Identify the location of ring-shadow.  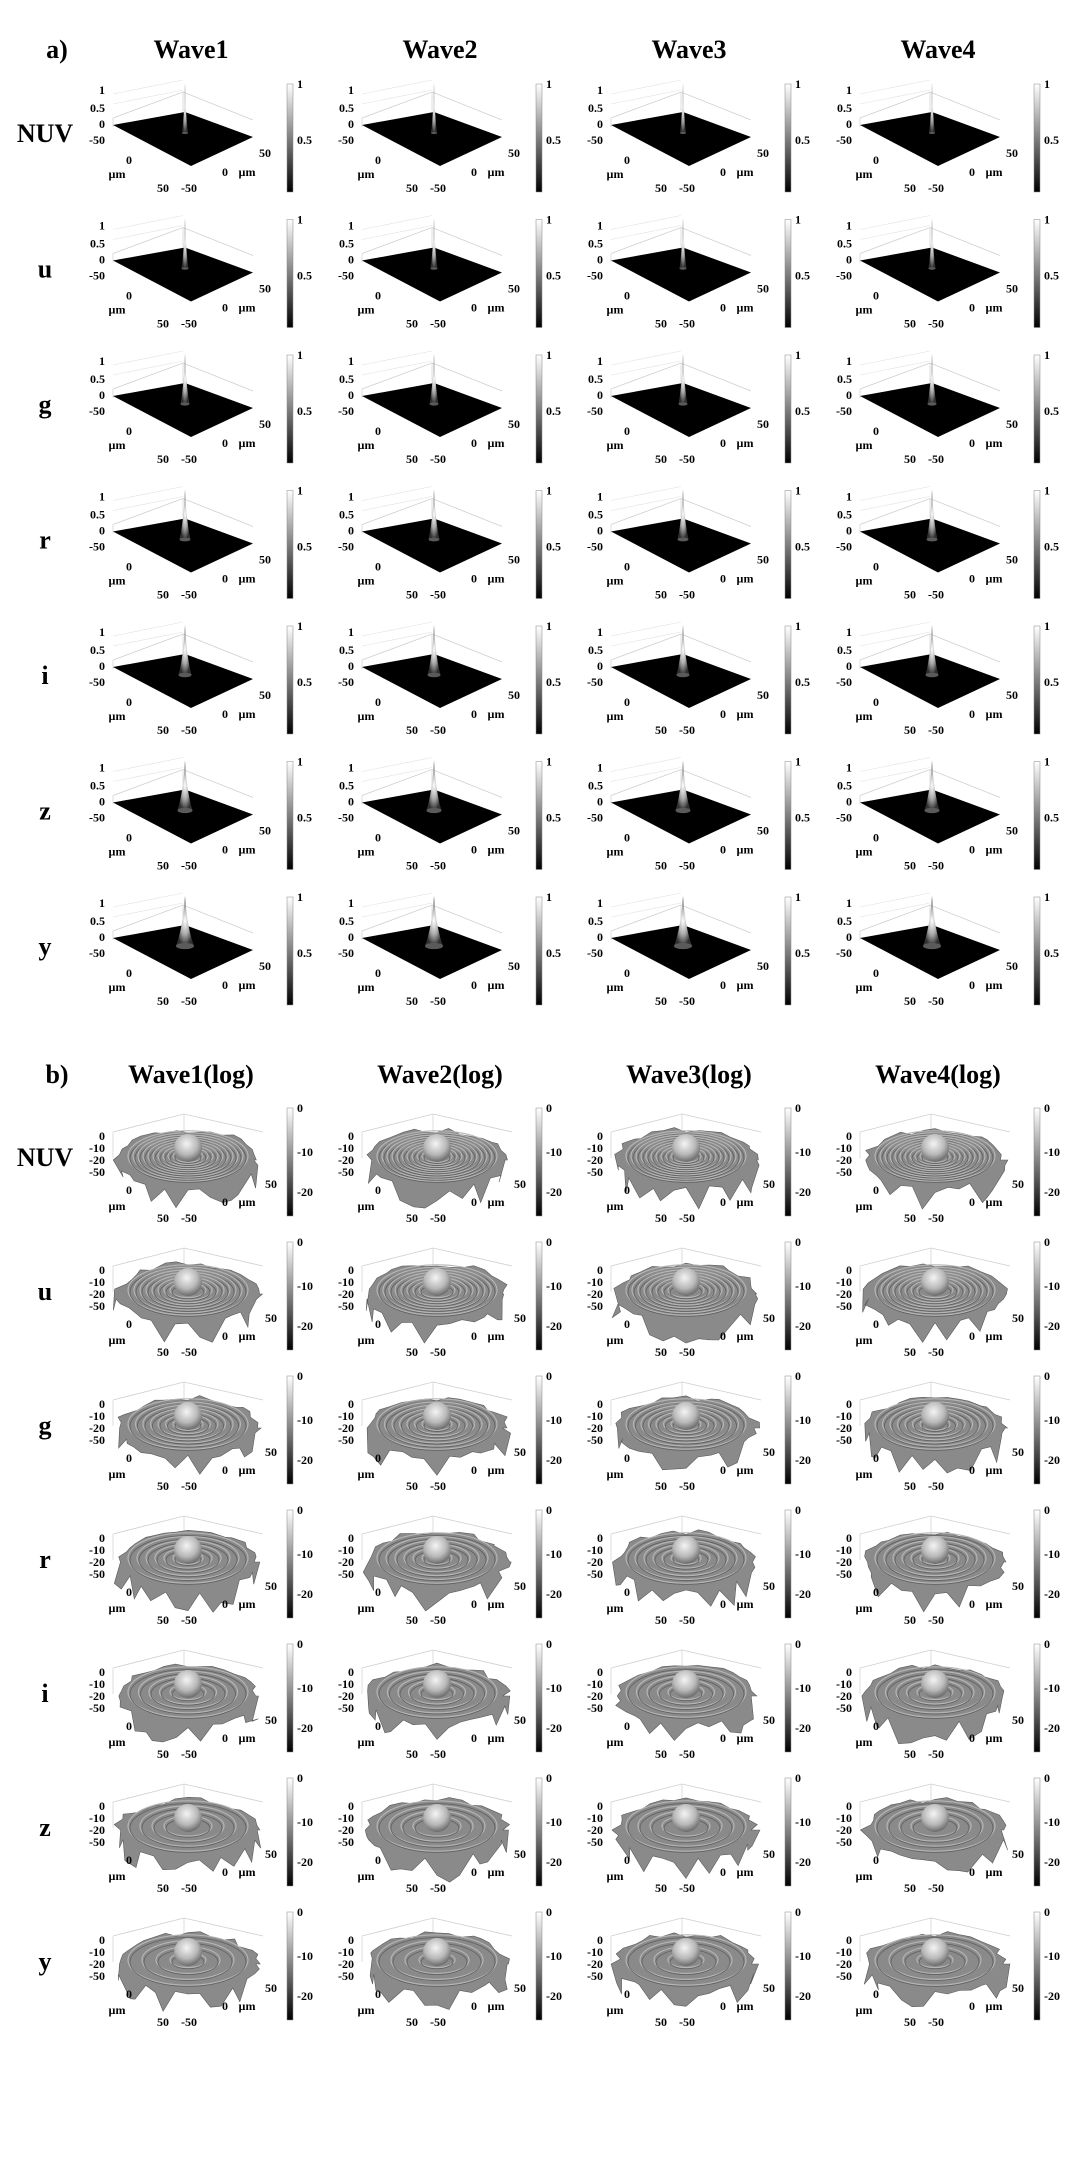
(437, 1158).